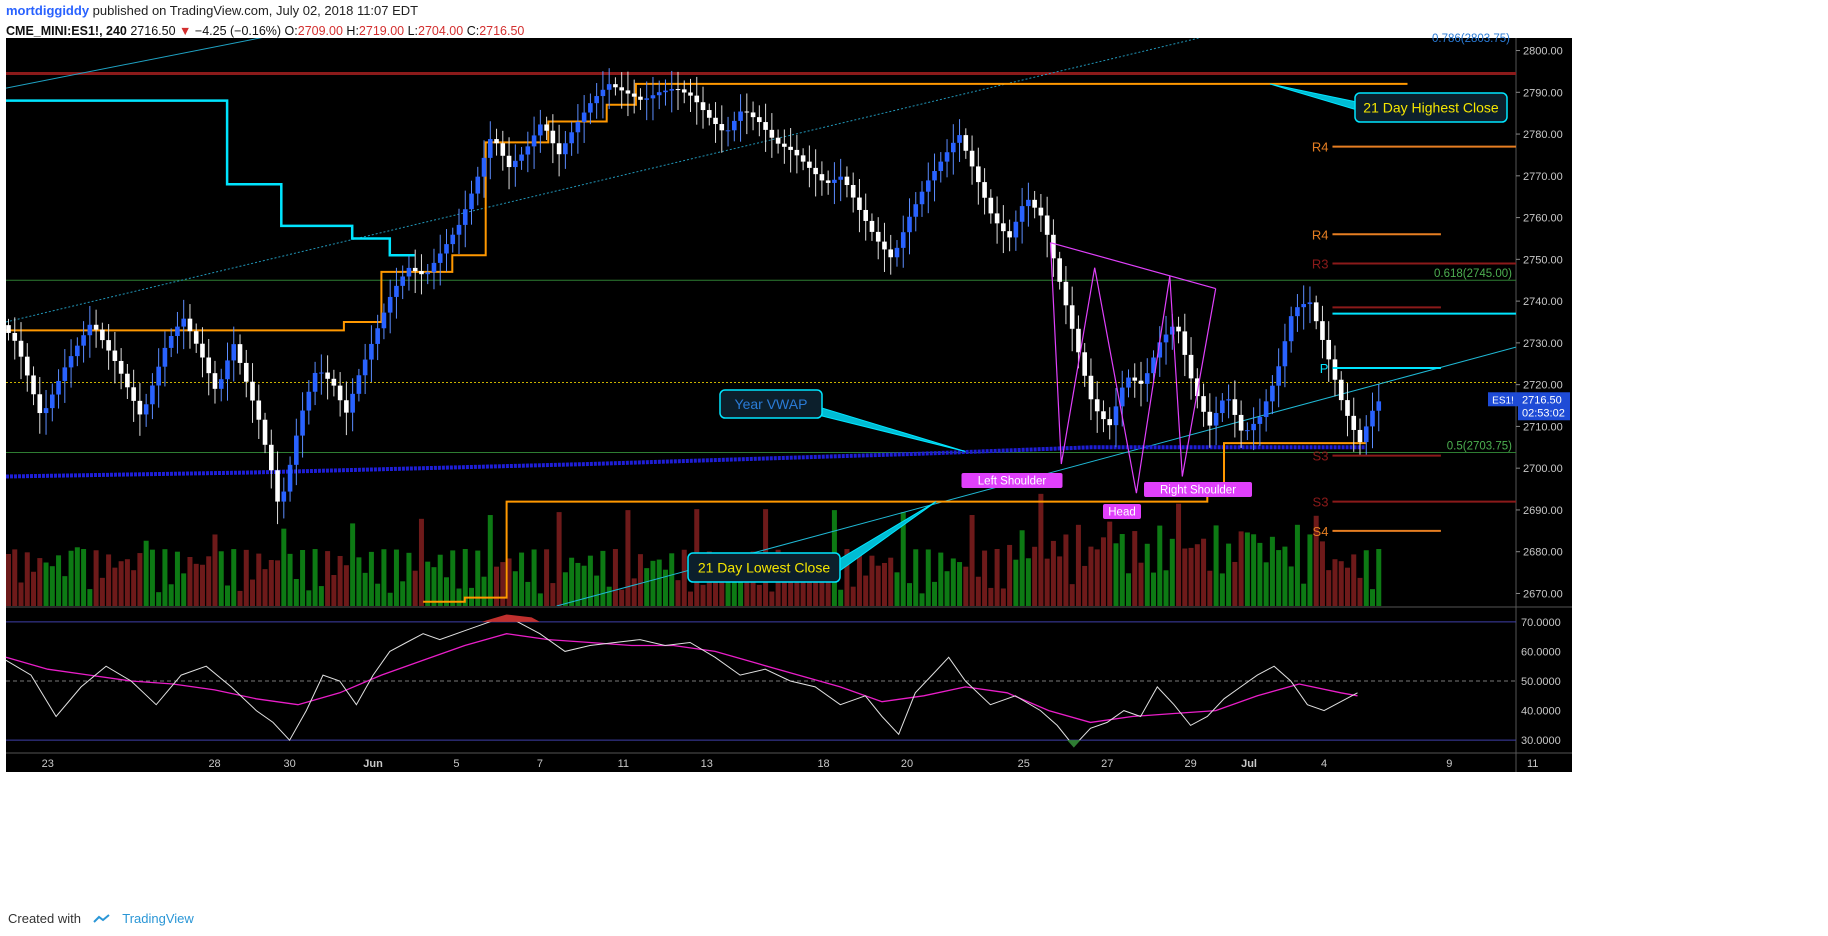 The width and height of the screenshot is (1828, 936). What do you see at coordinates (1543, 260) in the screenshot?
I see `price-tick-label: 2750.00` at bounding box center [1543, 260].